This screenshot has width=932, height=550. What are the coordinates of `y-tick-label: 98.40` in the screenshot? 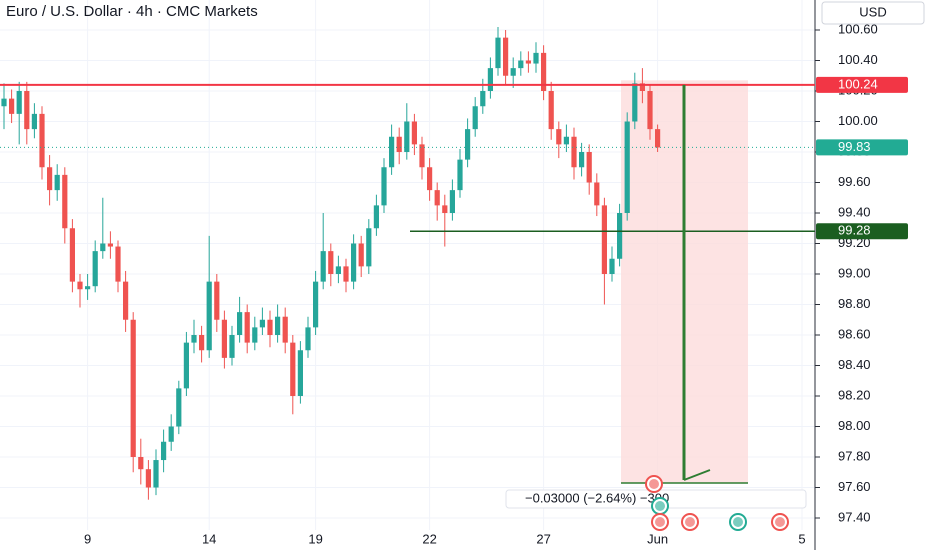 It's located at (854, 364).